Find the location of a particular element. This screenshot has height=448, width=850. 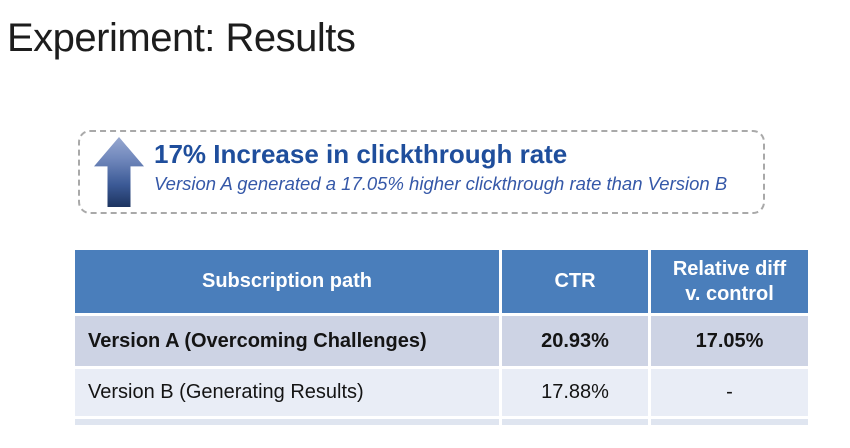

callout-headline: 17% Increase in clickthrough rate is located at coordinates (361, 154).